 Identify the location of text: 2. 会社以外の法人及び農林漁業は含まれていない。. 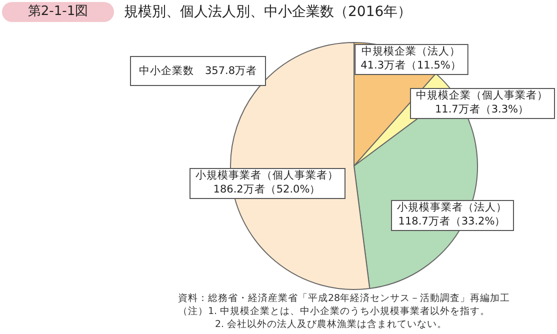
(331, 324).